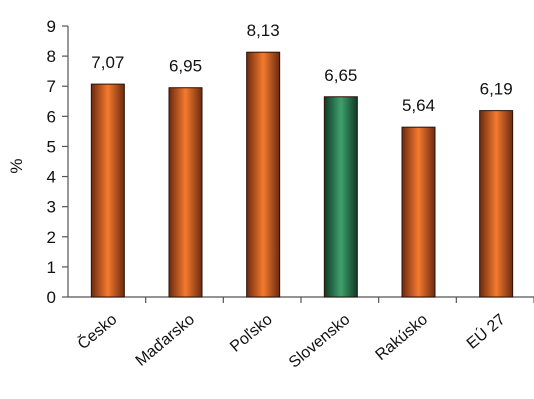 The width and height of the screenshot is (534, 399). I want to click on y-tick-label: 6, so click(51, 116).